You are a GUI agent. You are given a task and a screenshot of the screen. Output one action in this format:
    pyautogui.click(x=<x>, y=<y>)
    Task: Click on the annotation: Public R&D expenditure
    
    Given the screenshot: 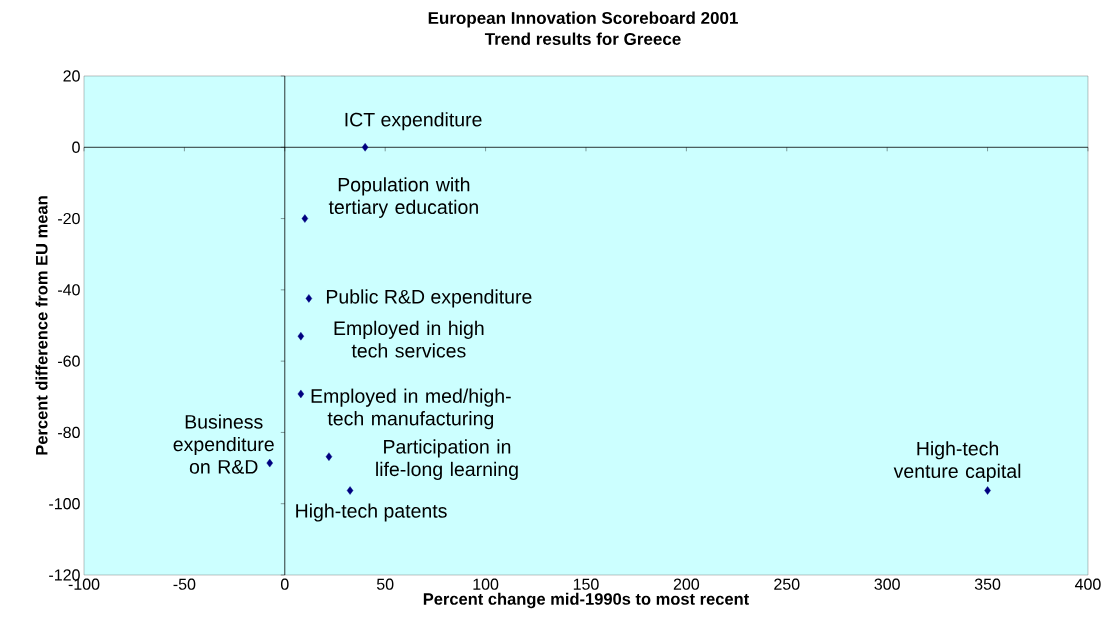 What is the action you would take?
    pyautogui.click(x=429, y=298)
    